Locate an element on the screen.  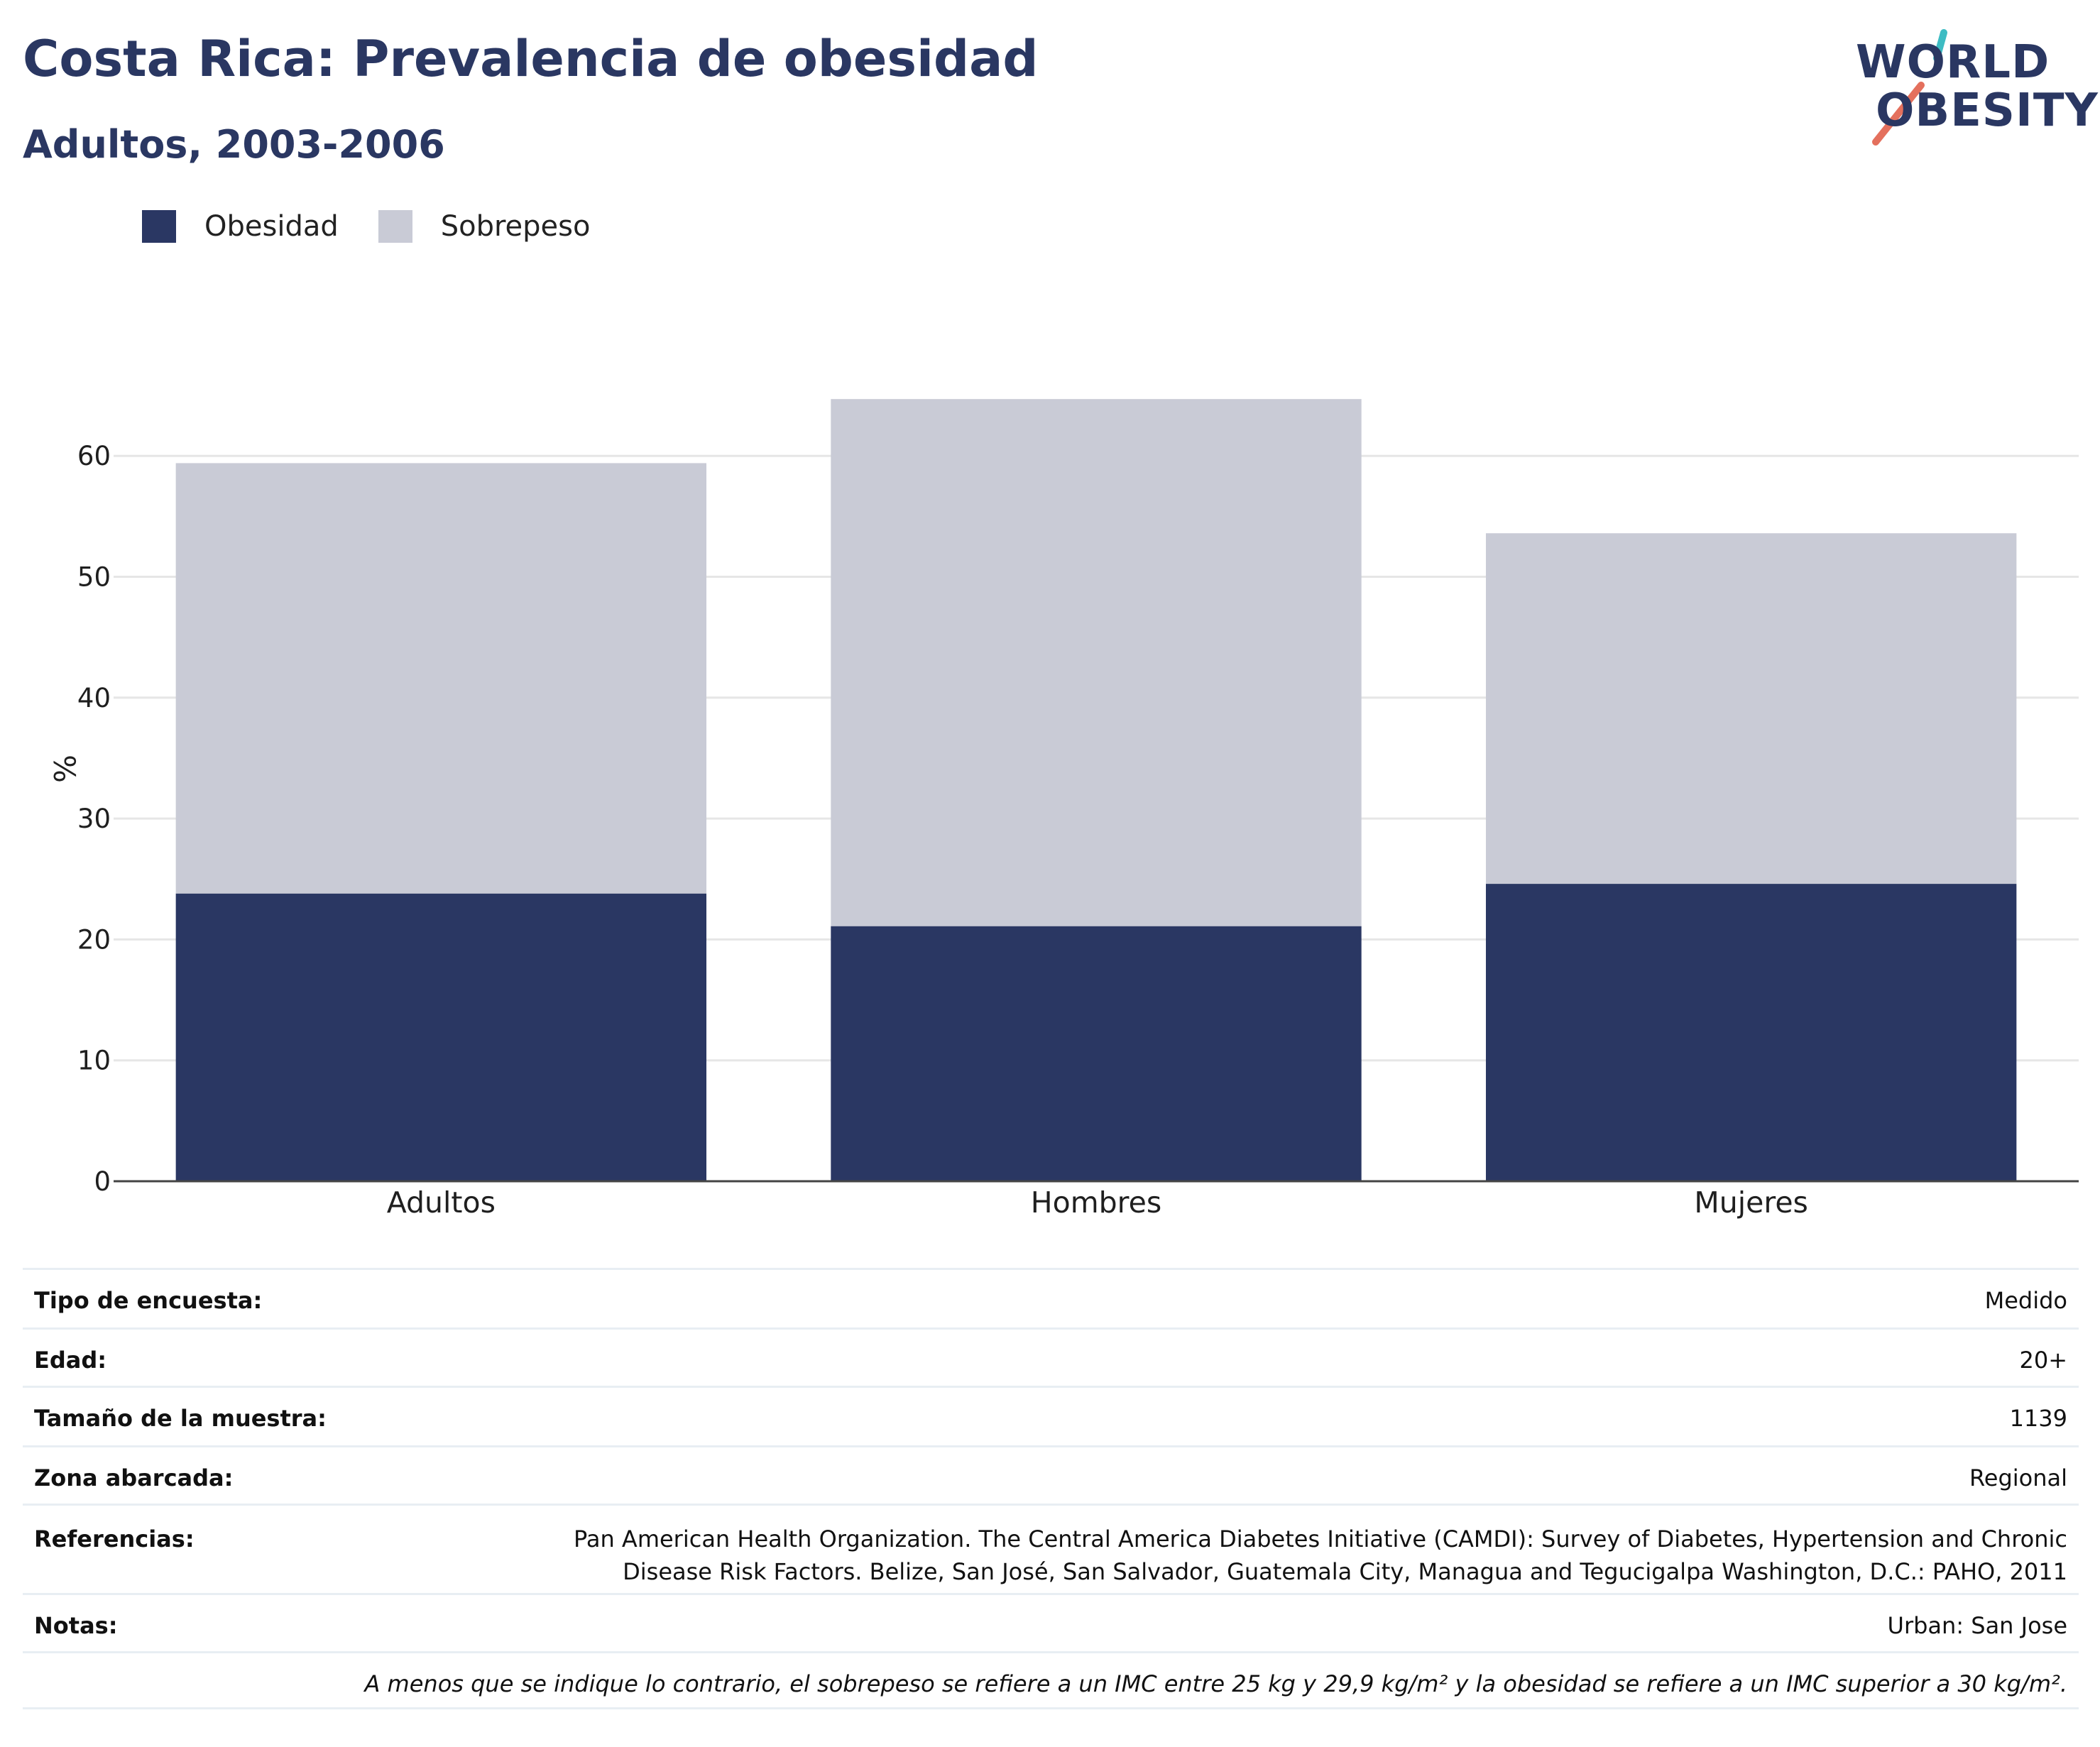
y-tick-label: 50 is located at coordinates (94, 577).